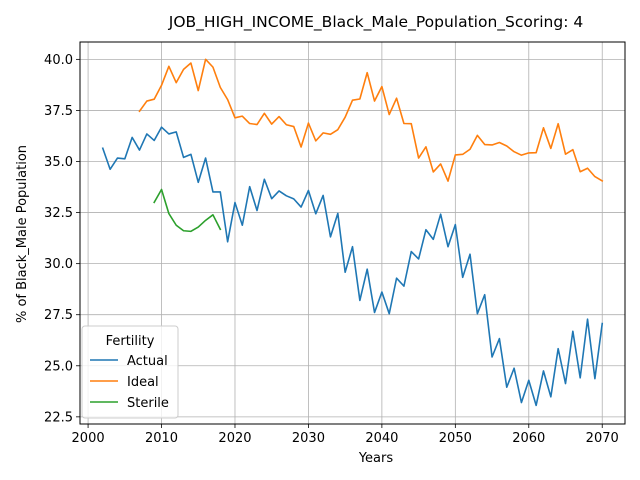 This screenshot has height=480, width=640. Describe the element at coordinates (455, 438) in the screenshot. I see `x-tick-label: 2050` at that location.